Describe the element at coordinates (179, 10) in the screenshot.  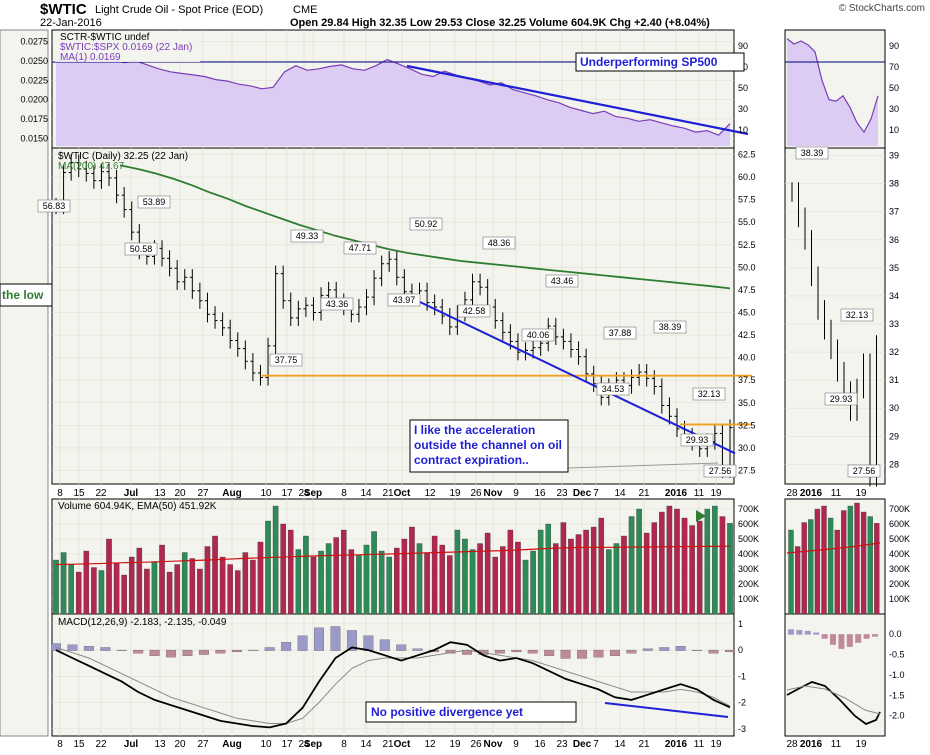
I see `instrument-name: Light Crude Oil - Spot Price (EOD)` at that location.